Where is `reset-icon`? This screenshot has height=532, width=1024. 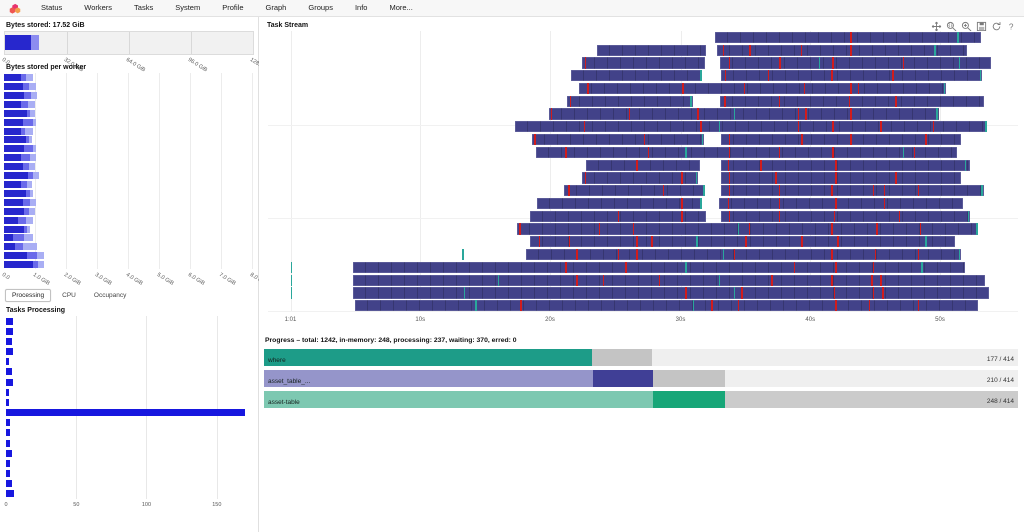 reset-icon is located at coordinates (996, 27).